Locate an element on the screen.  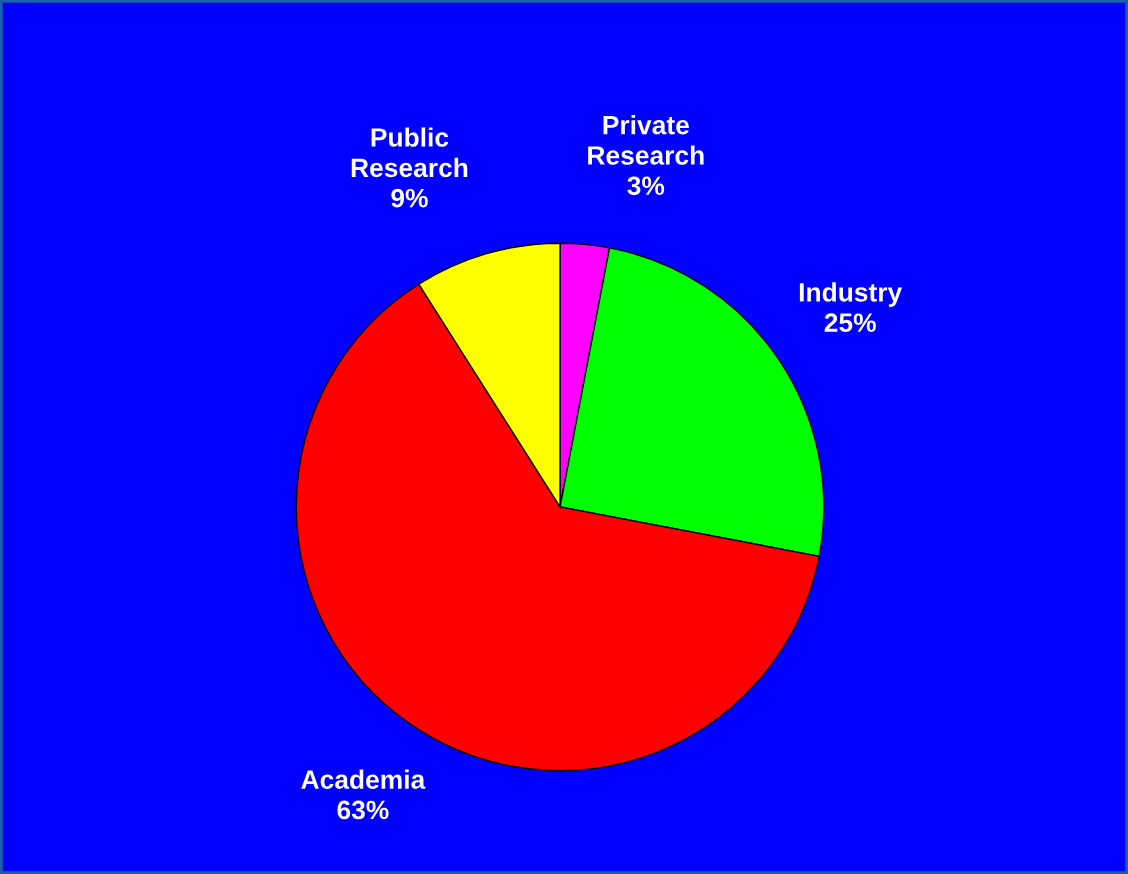
slice-label: Academia is located at coordinates (363, 779).